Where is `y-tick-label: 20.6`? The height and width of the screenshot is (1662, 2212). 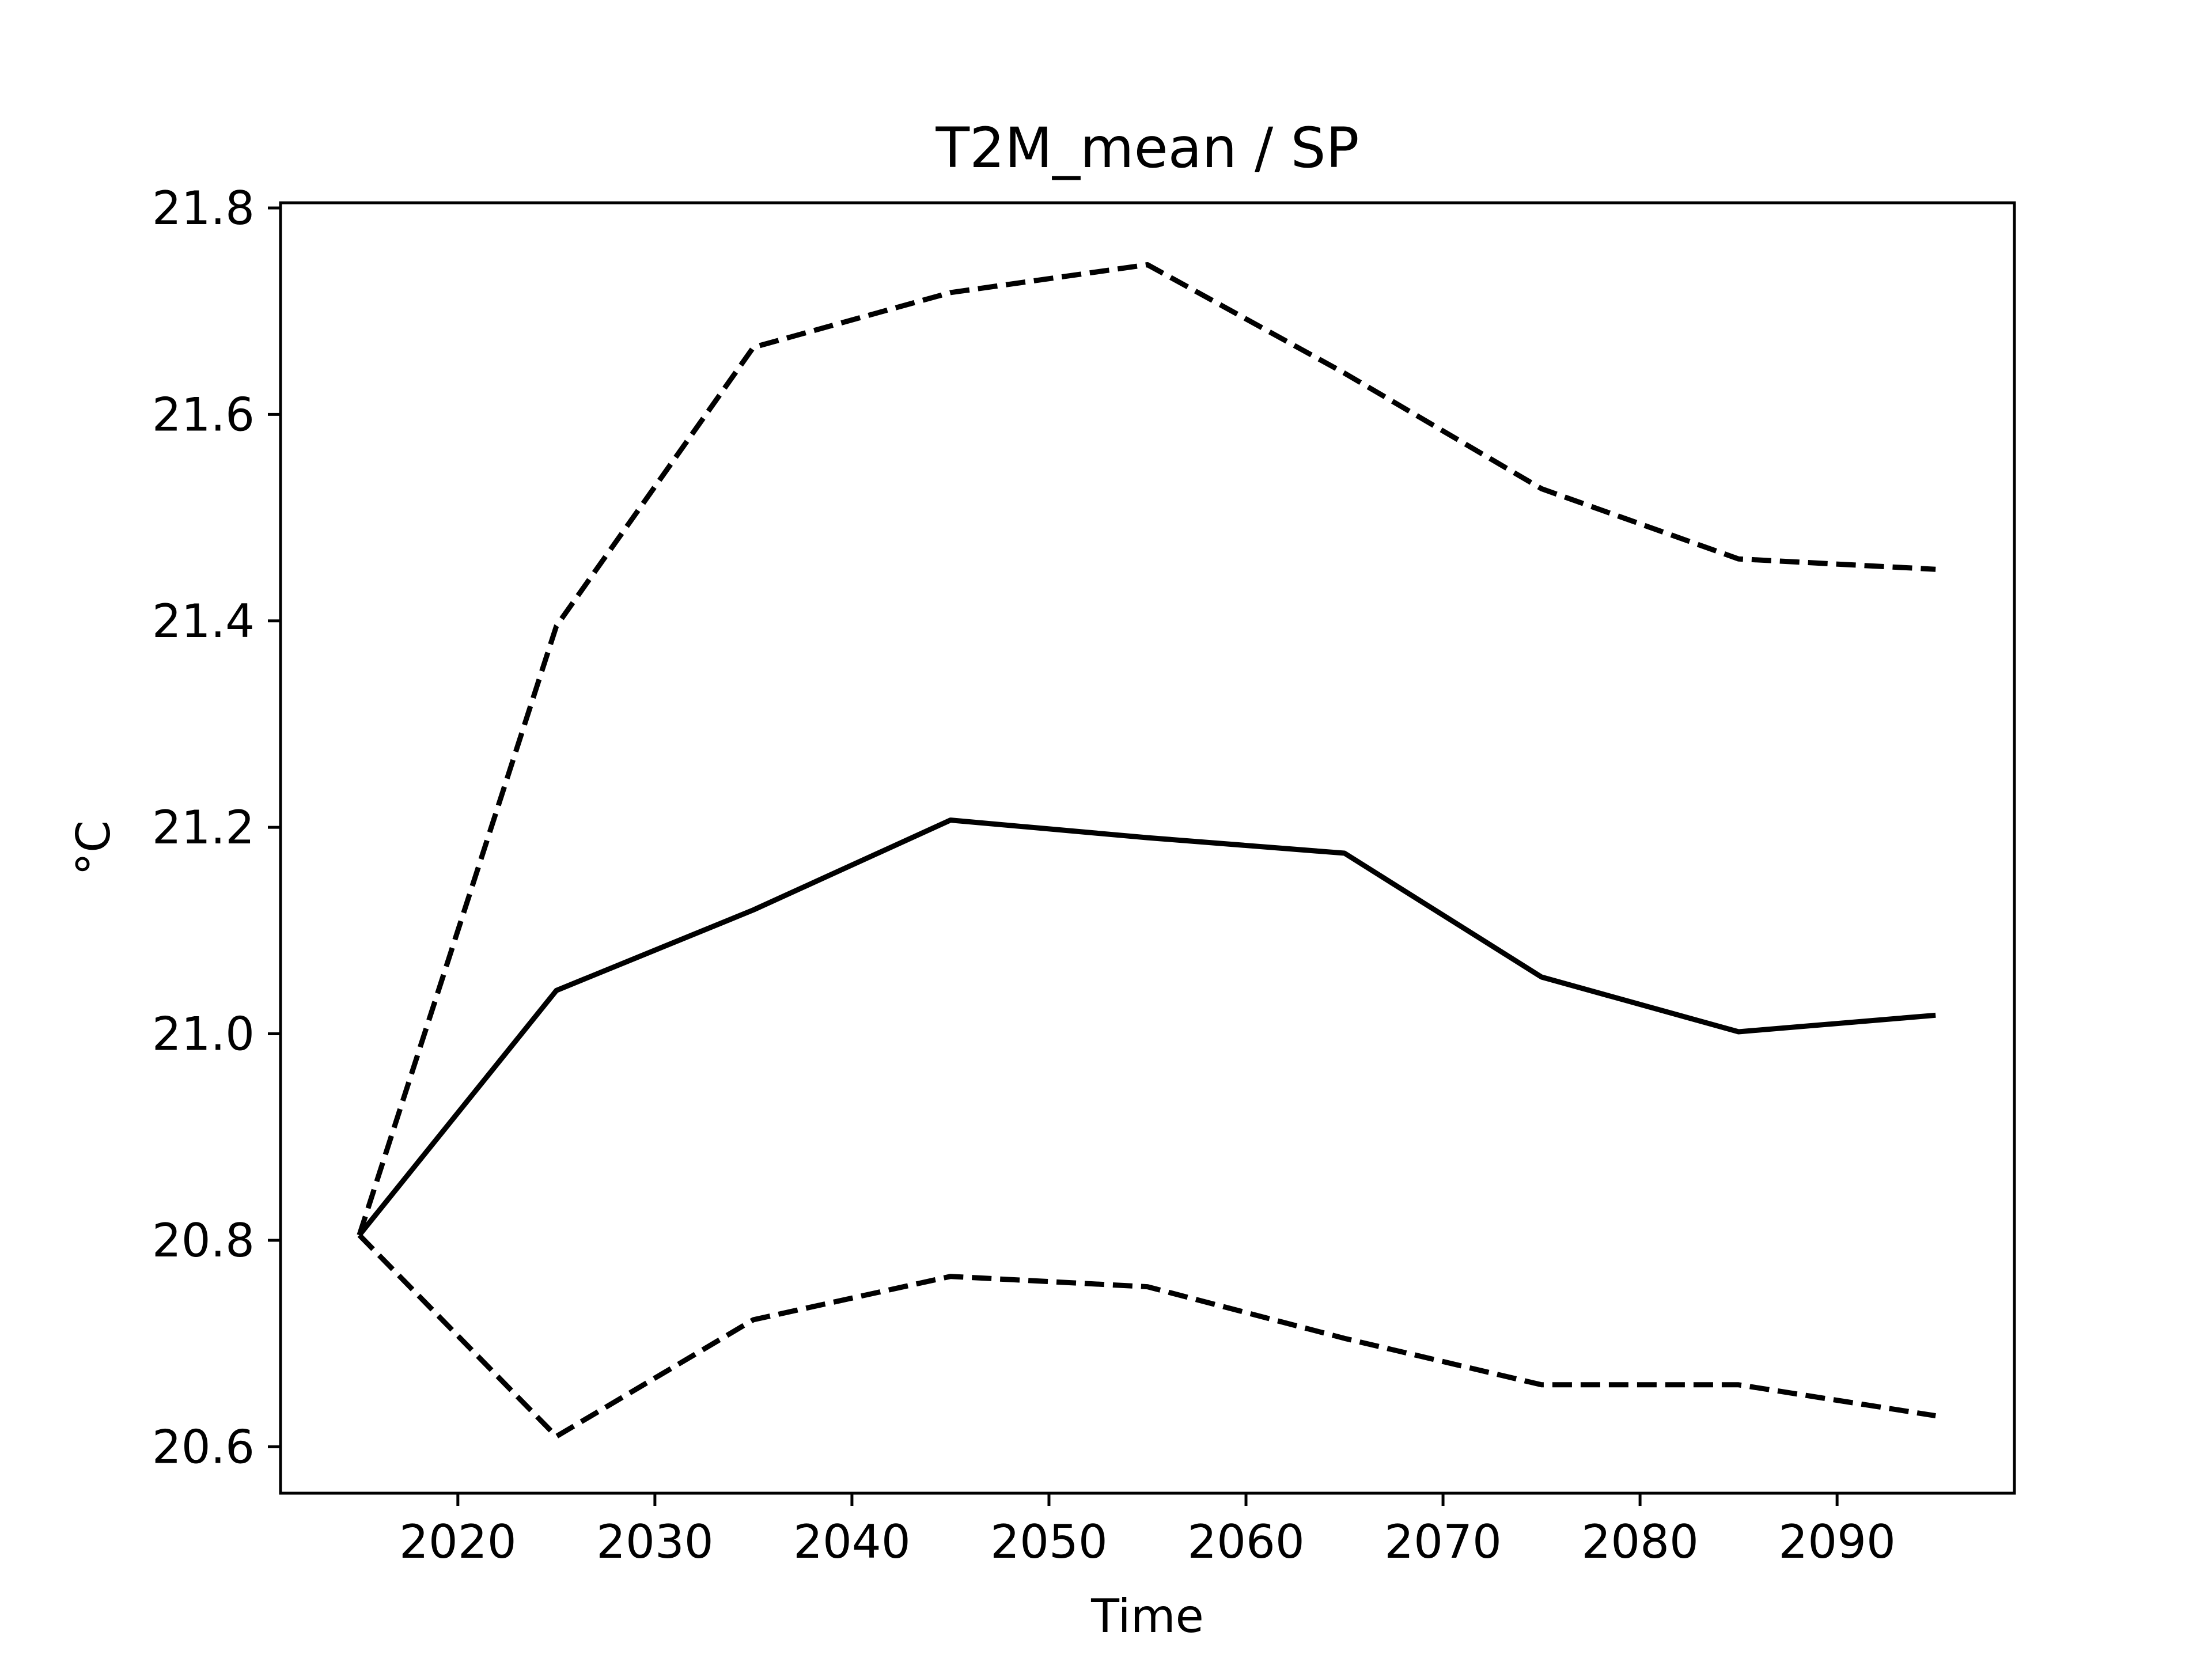
y-tick-label: 20.6 is located at coordinates (203, 1447).